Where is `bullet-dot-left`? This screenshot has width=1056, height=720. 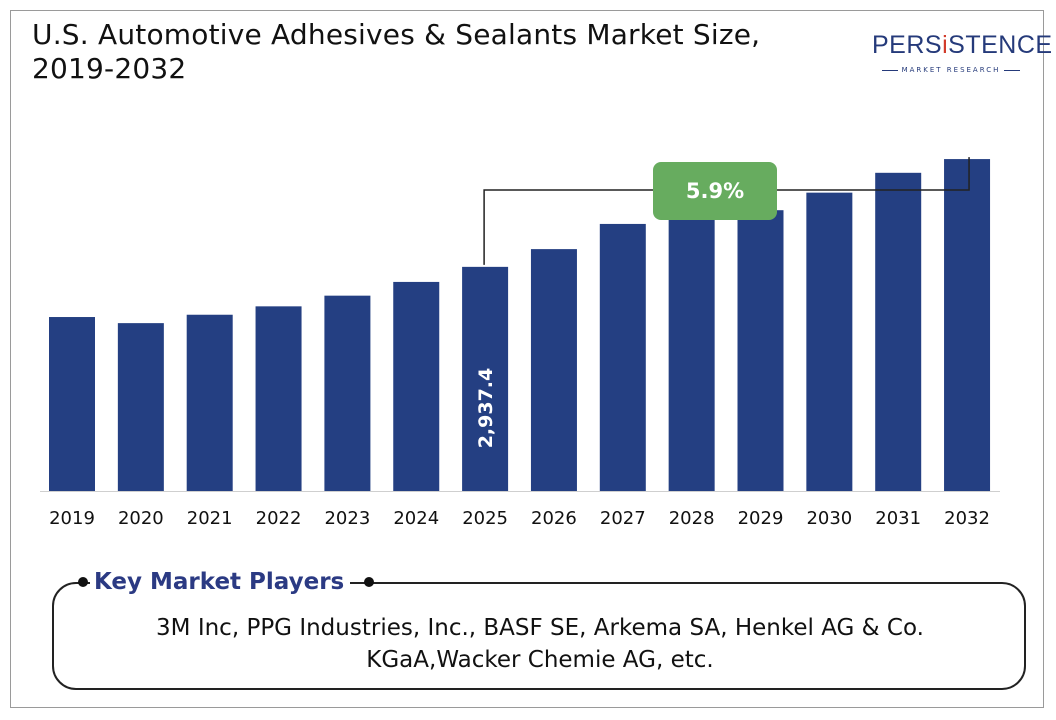
bullet-dot-left is located at coordinates (83, 582).